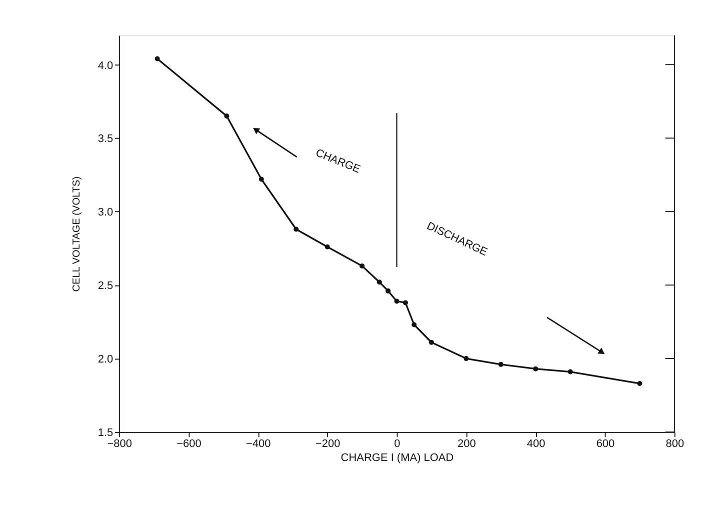  What do you see at coordinates (106, 66) in the screenshot?
I see `y-tick-label: 4.0` at bounding box center [106, 66].